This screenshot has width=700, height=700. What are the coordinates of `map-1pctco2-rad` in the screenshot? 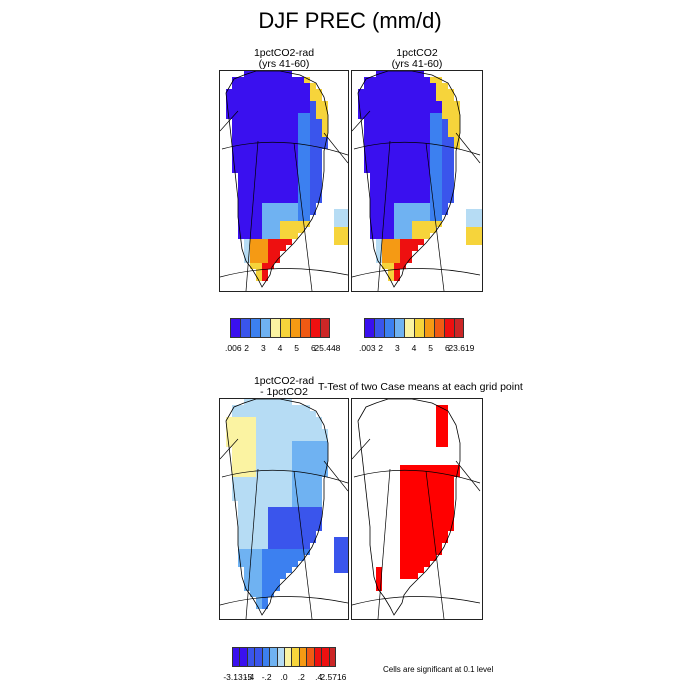 It's located at (284, 181).